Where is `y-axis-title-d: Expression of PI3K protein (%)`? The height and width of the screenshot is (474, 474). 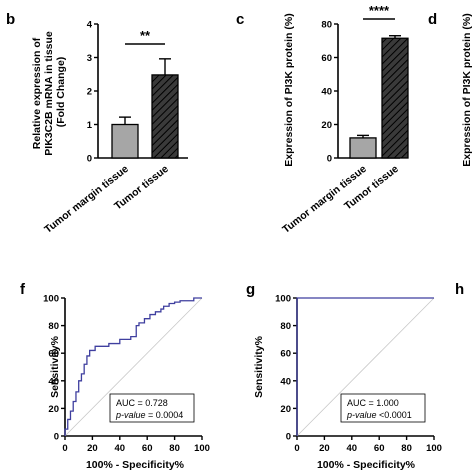
y-axis-title-d: Expression of PI3K protein (%) is located at coordinates (467, 89).